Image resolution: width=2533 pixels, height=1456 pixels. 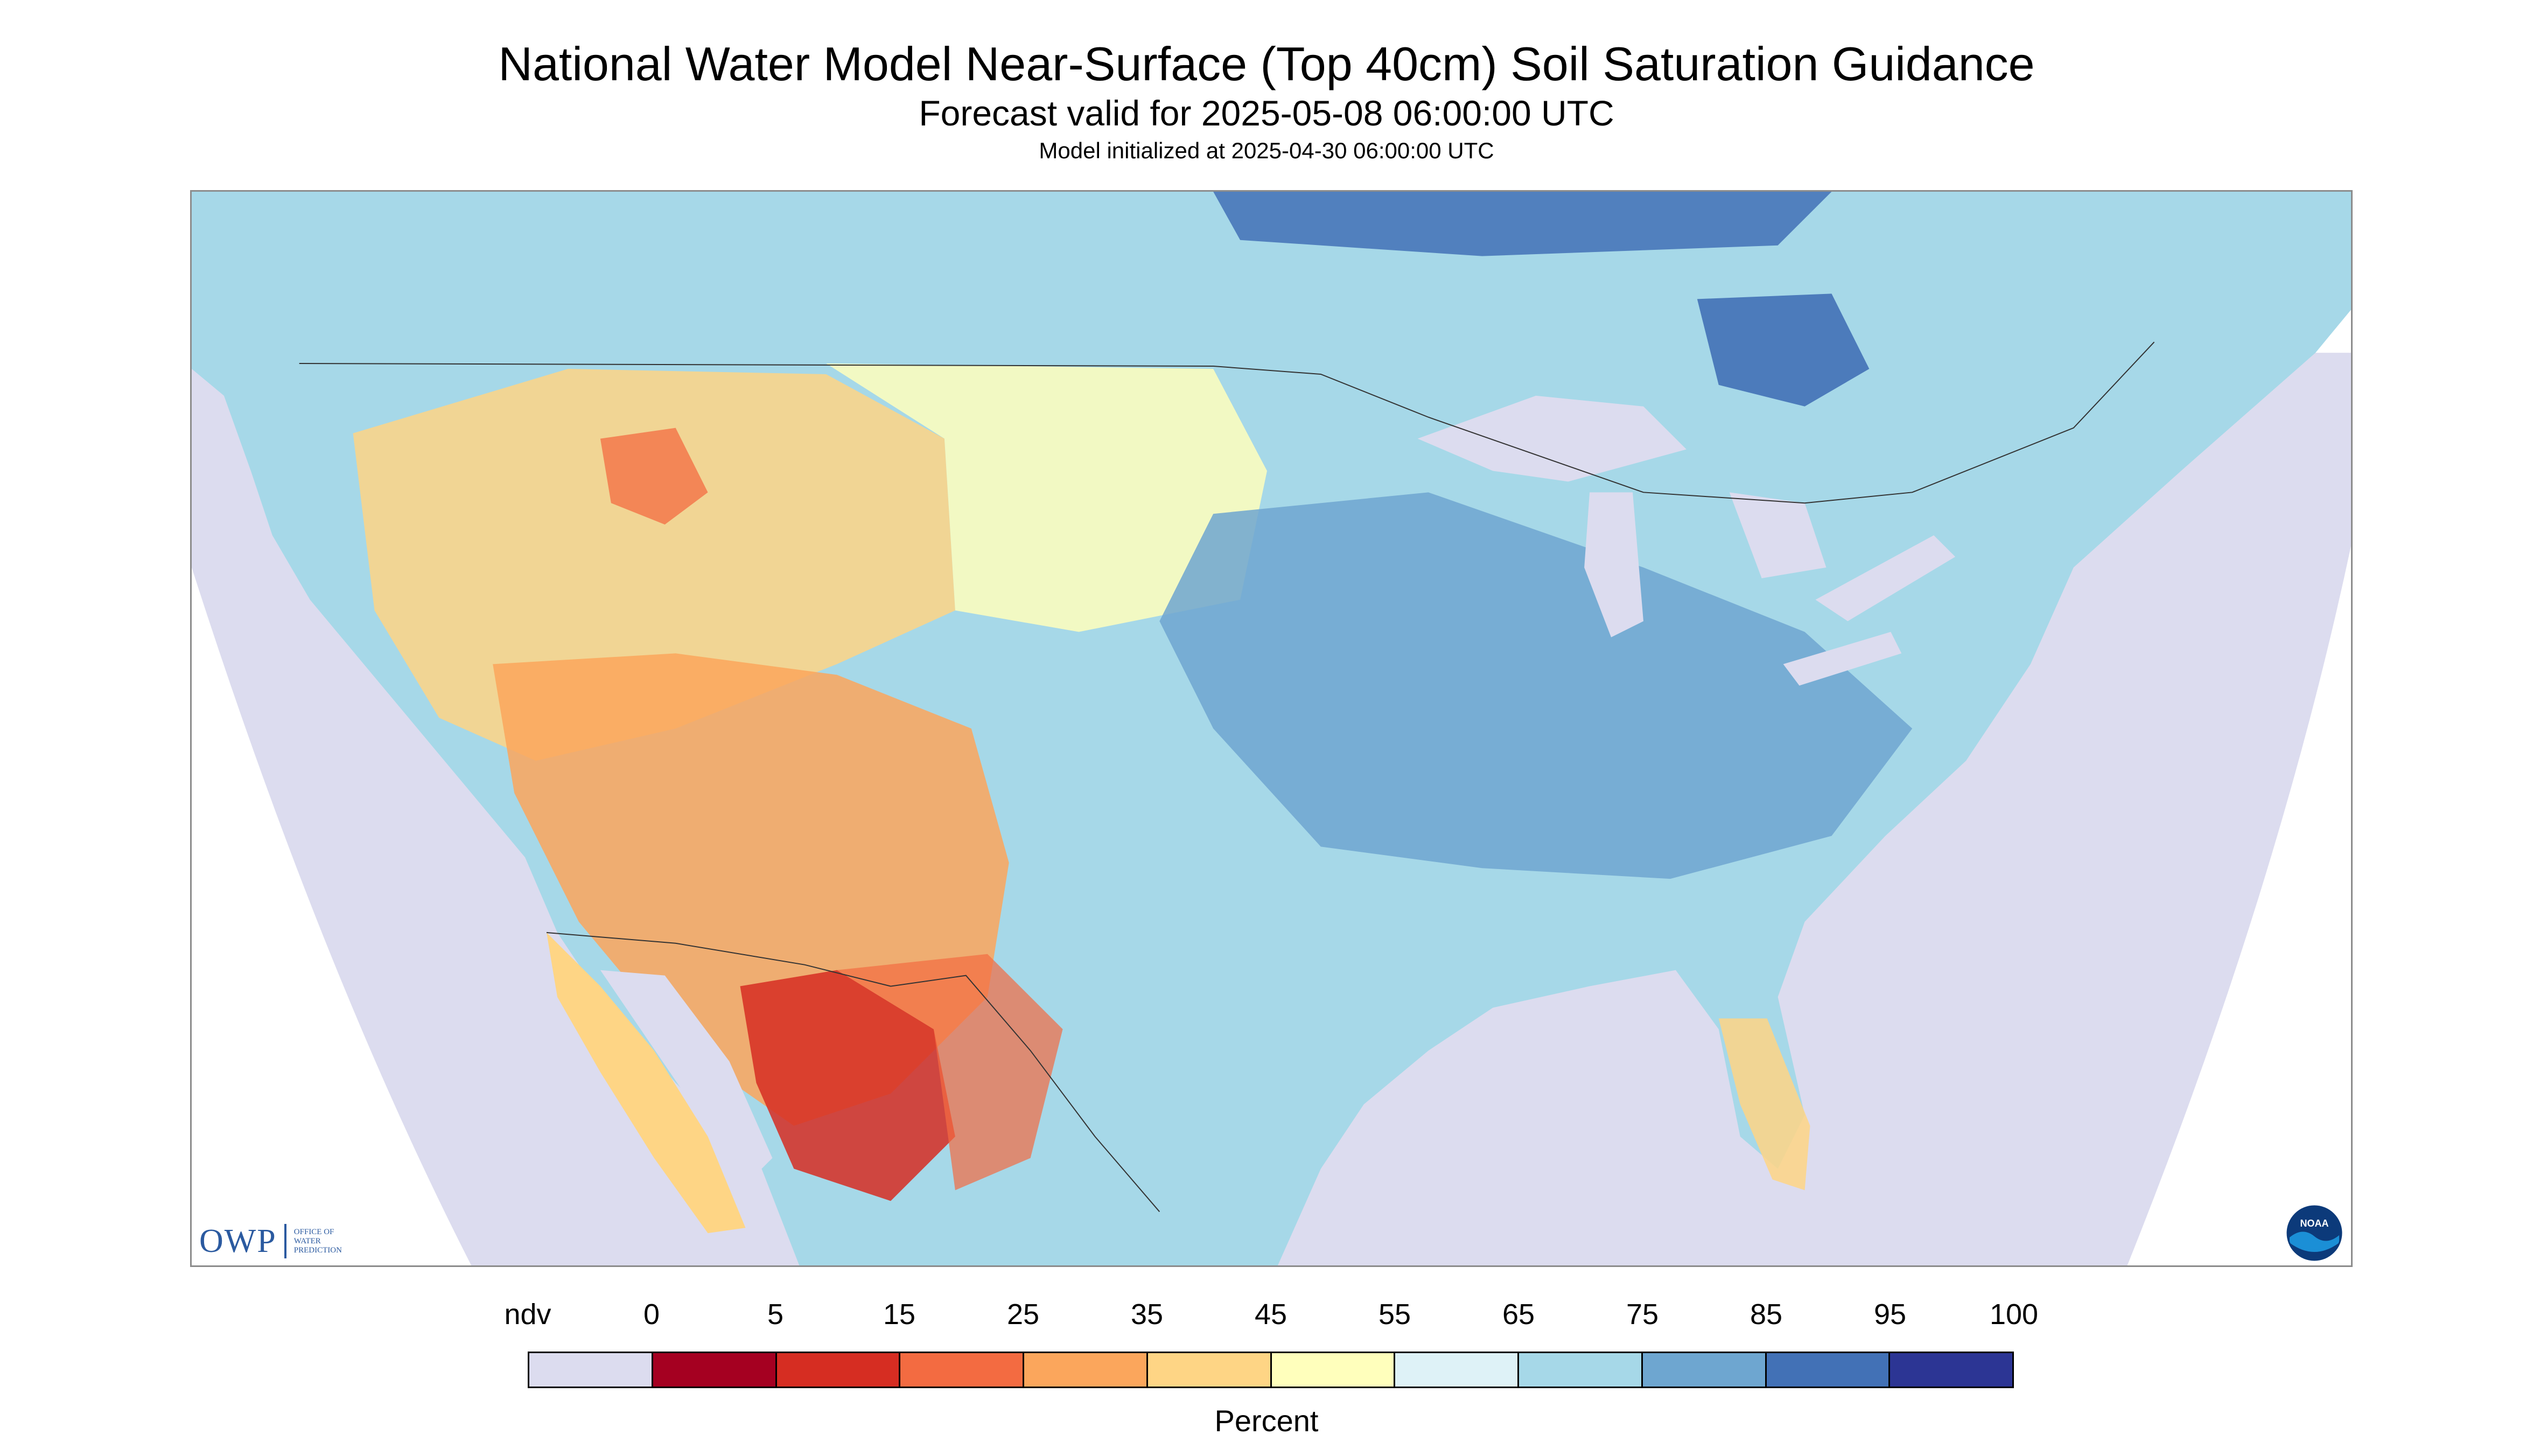 I want to click on owp-logo: OWP OFFICE OF WATER PREDICTION, so click(x=287, y=1241).